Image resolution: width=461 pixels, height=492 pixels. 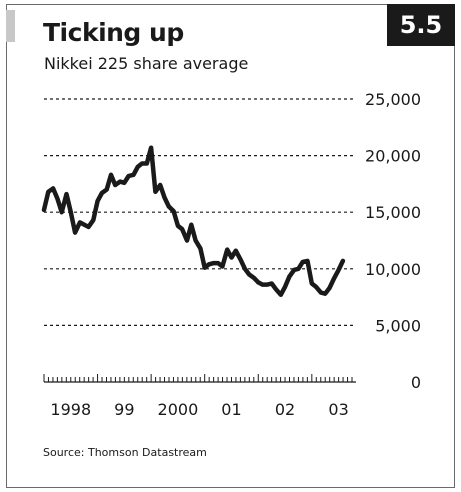 What do you see at coordinates (398, 325) in the screenshot?
I see `y-tick-label: 5,000` at bounding box center [398, 325].